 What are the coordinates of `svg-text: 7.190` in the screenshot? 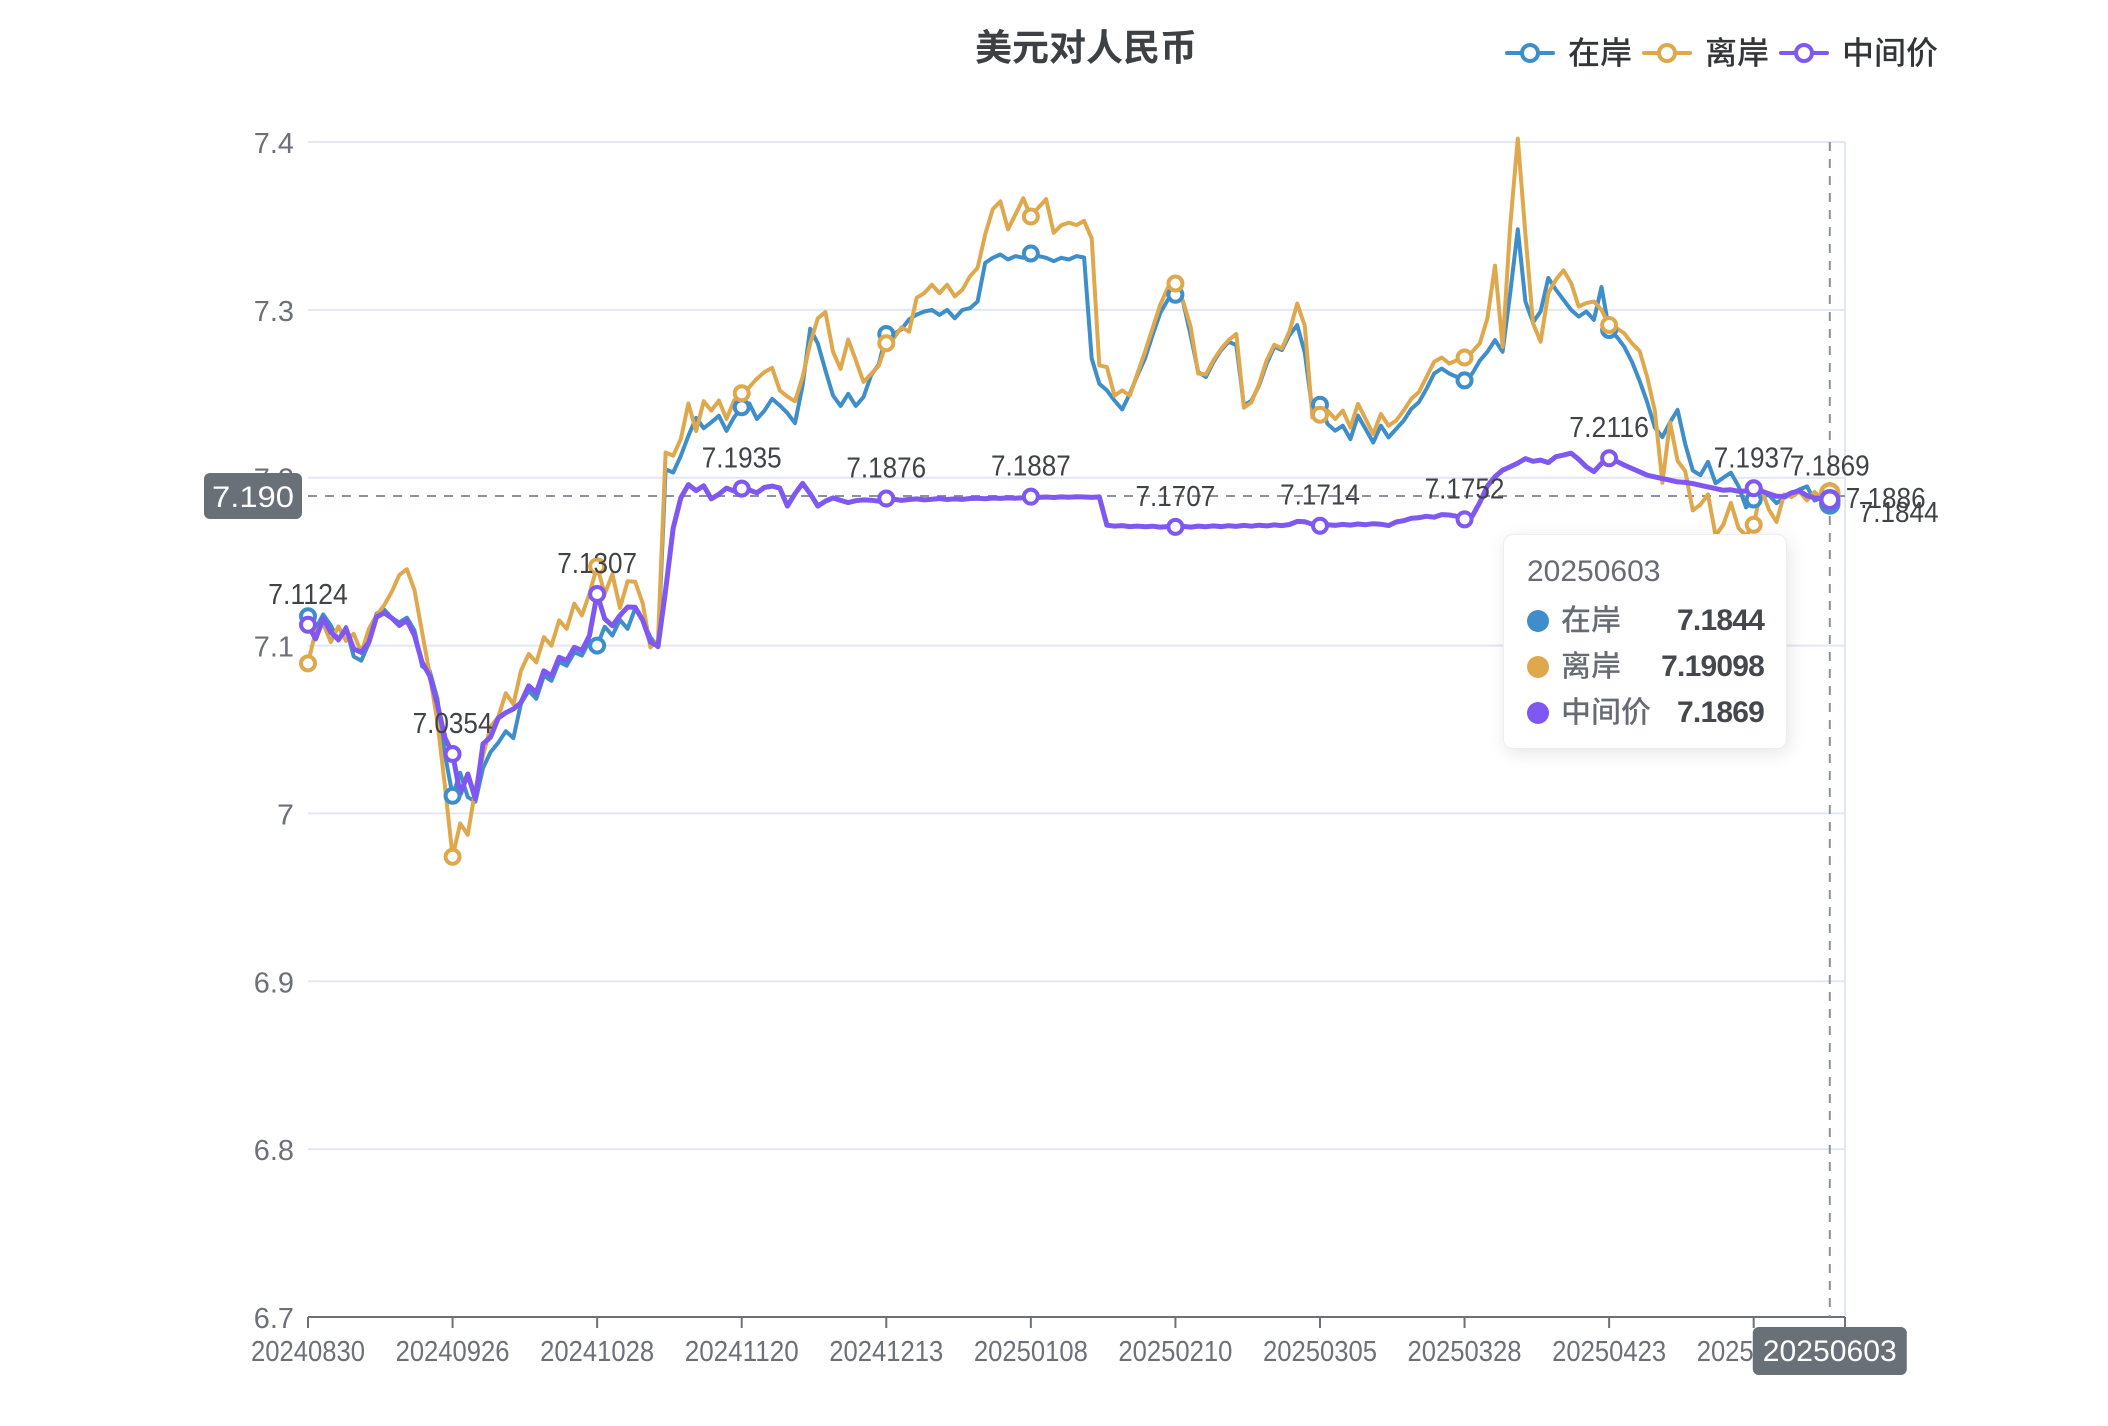 It's located at (253, 497).